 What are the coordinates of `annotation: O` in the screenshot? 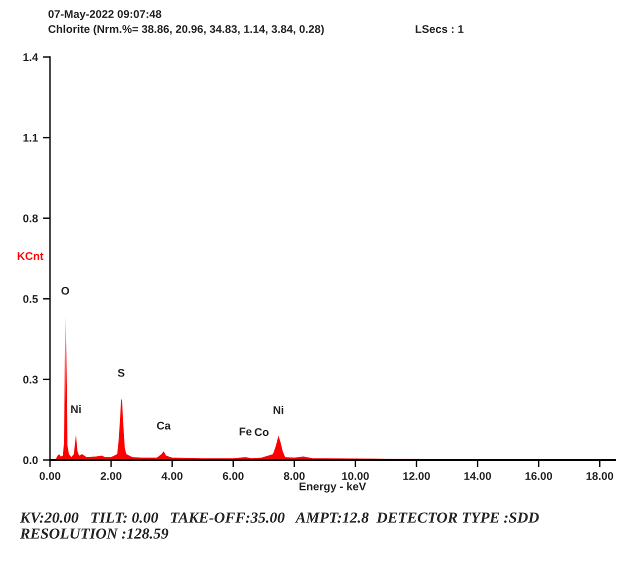 It's located at (65, 290).